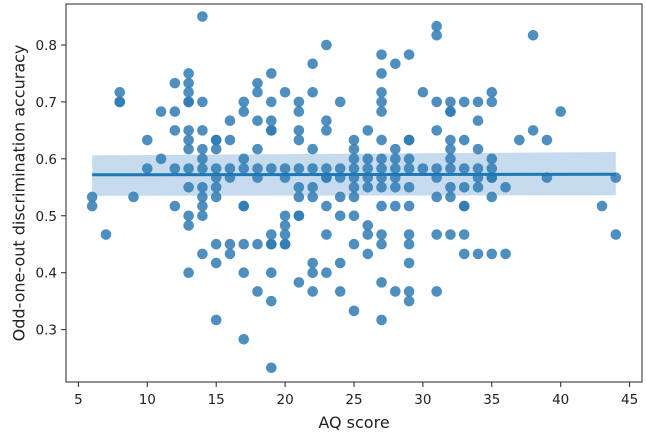  I want to click on y-tick-label: 0.3, so click(46, 331).